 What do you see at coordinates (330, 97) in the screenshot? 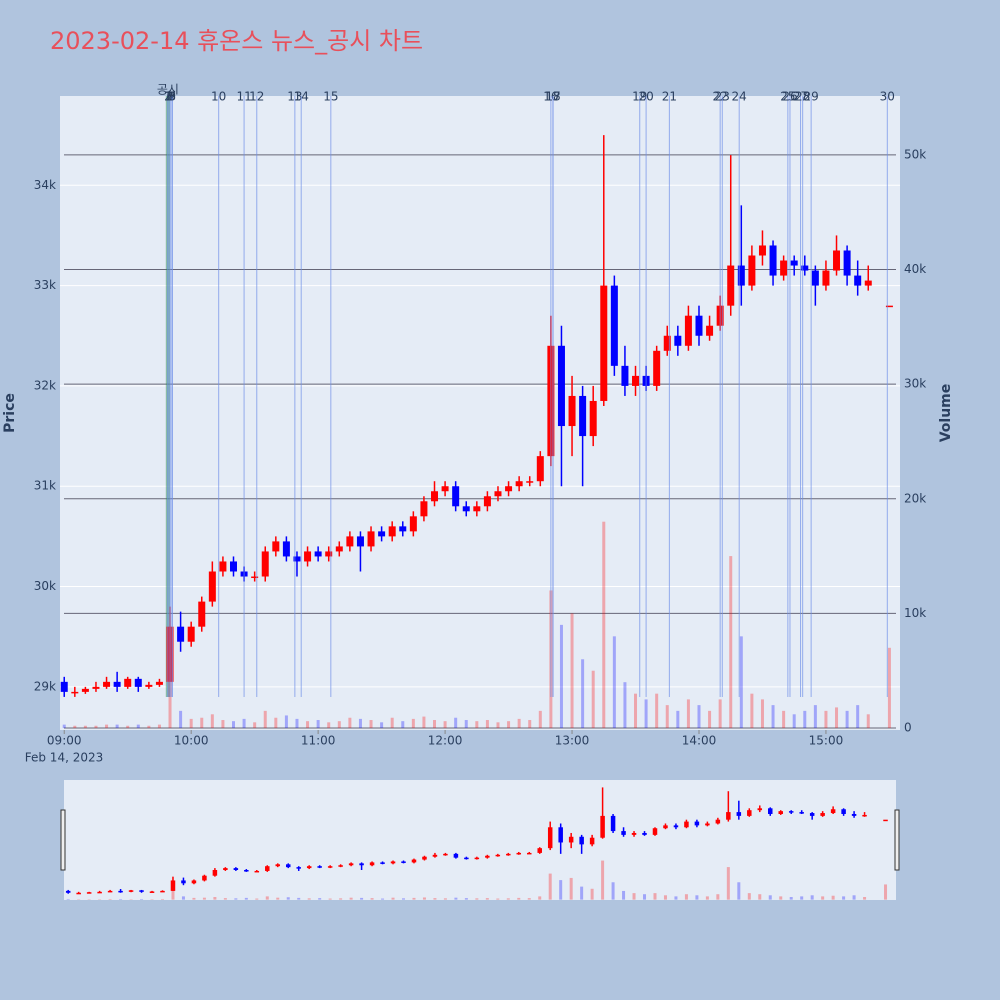
I see `news-label: 15` at bounding box center [330, 97].